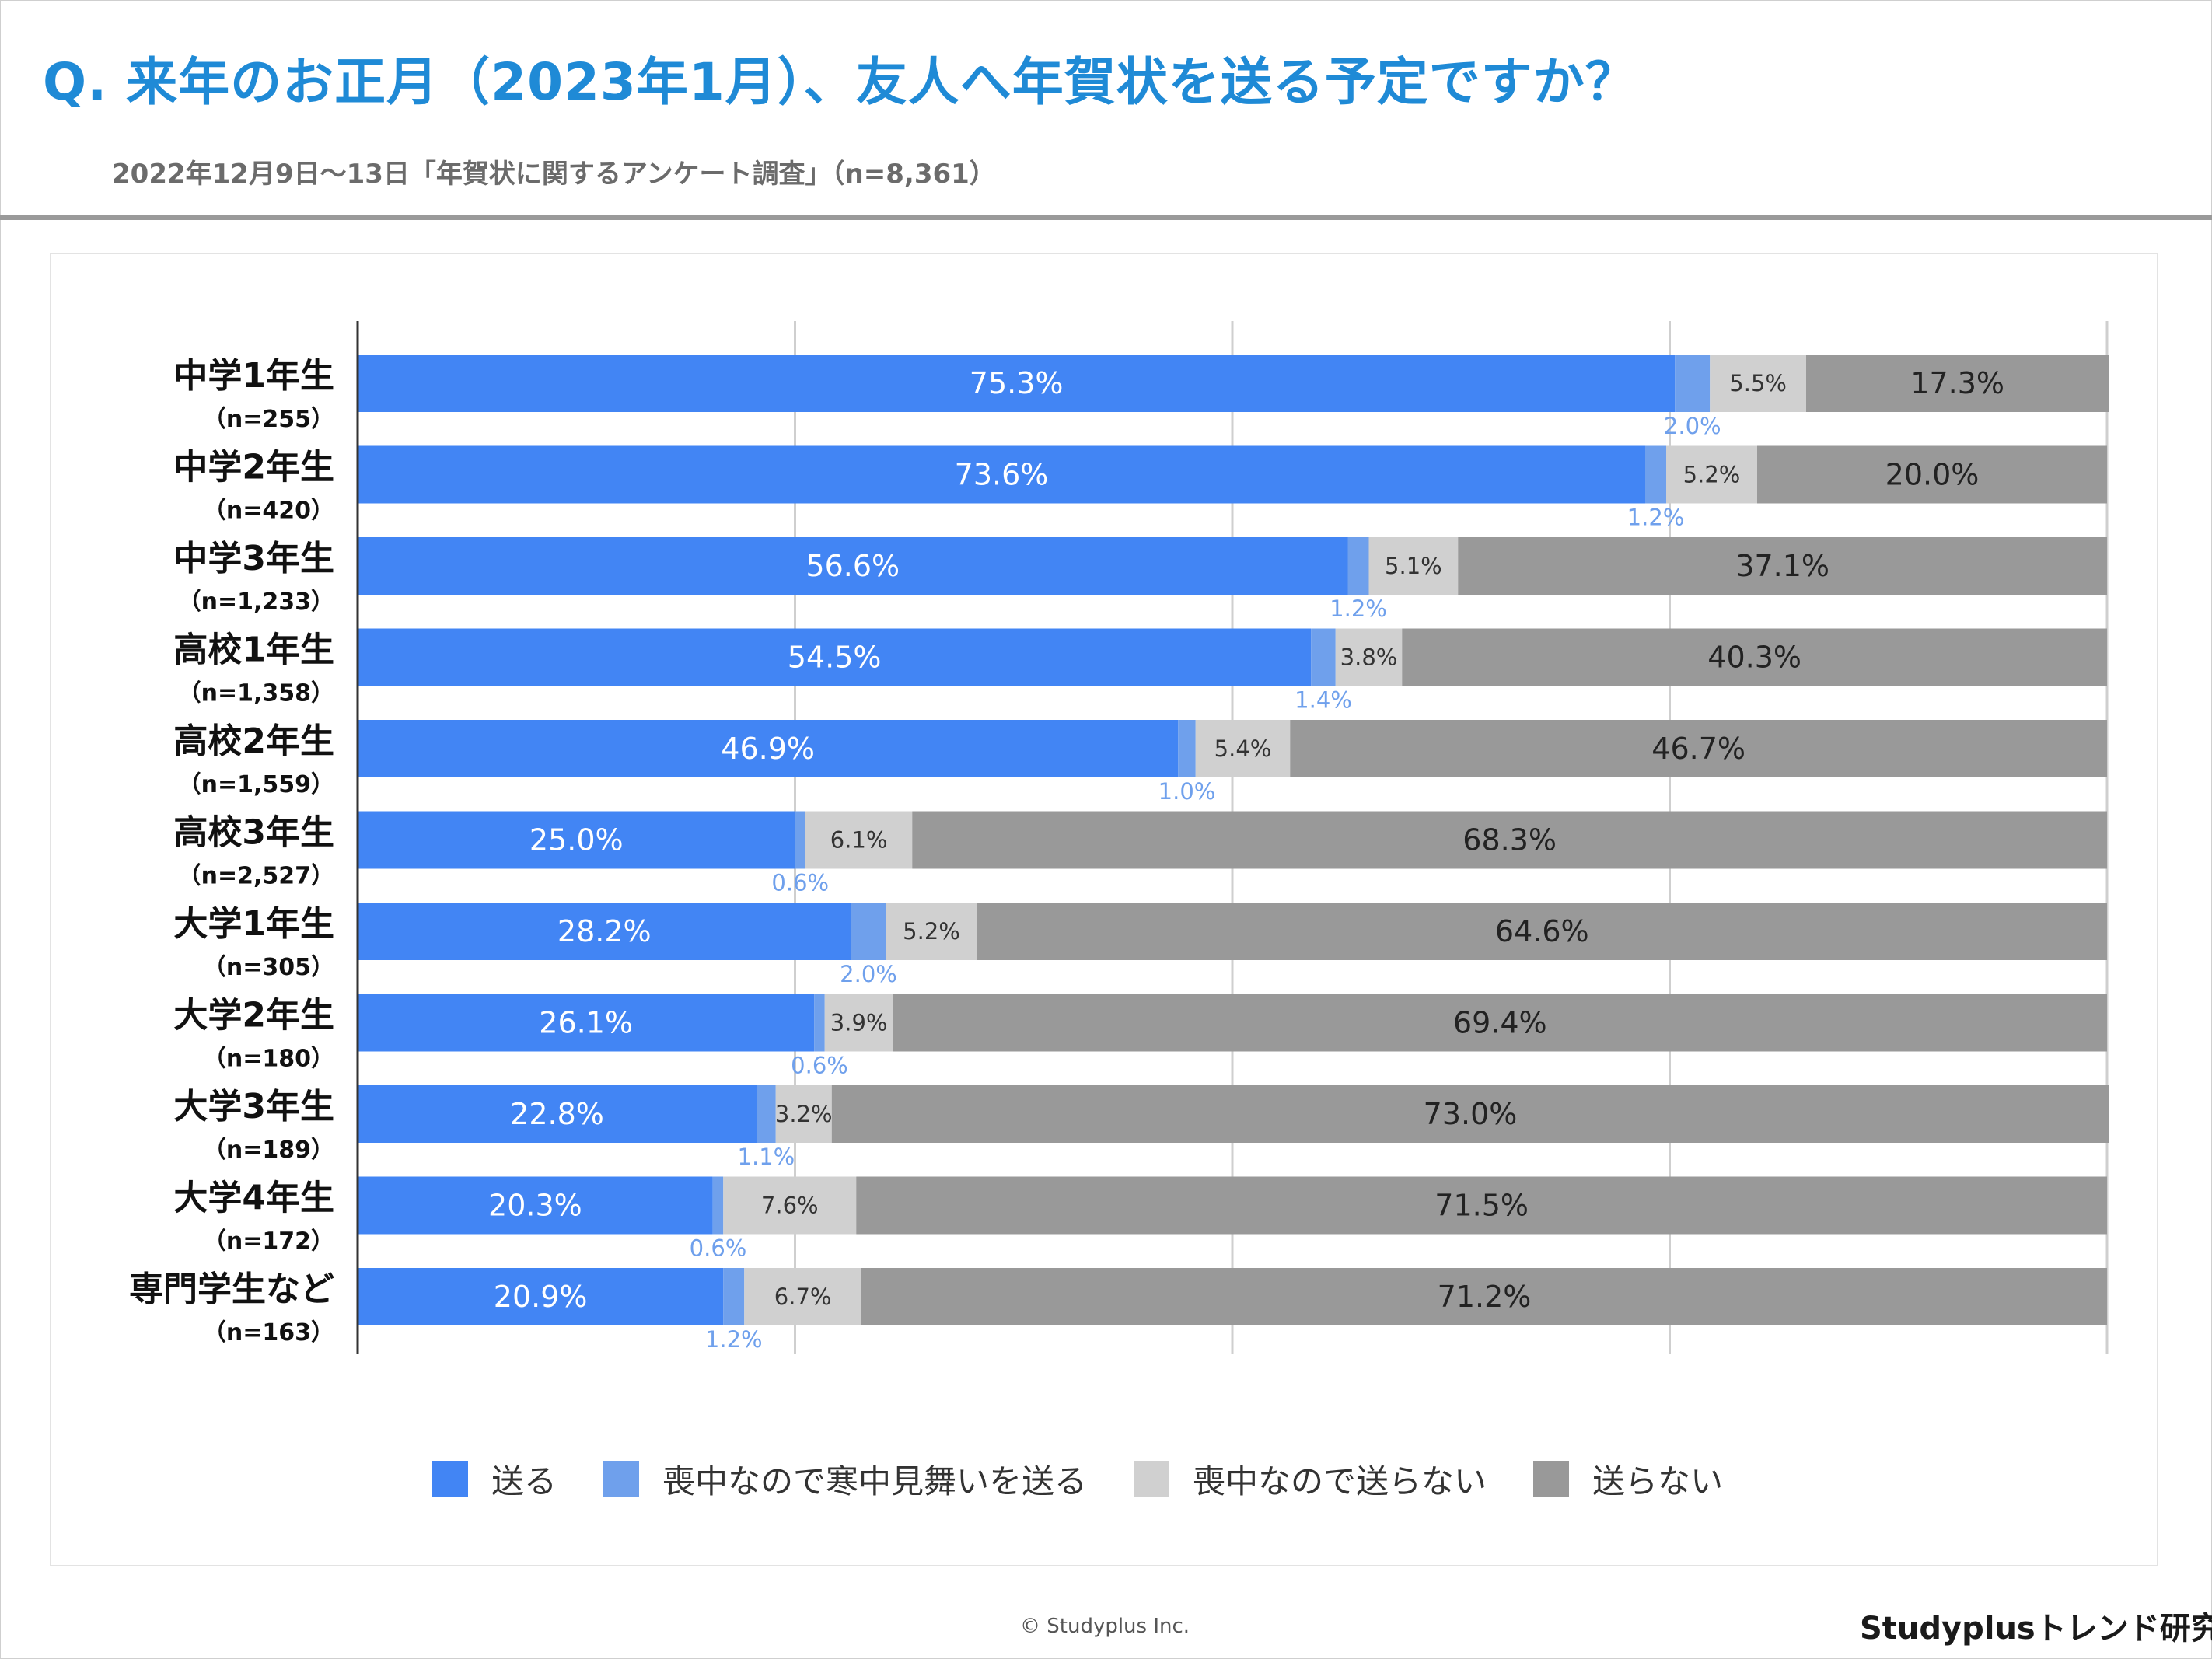  Describe the element at coordinates (535, 1206) in the screenshot. I see `data-label: 20.3%` at that location.